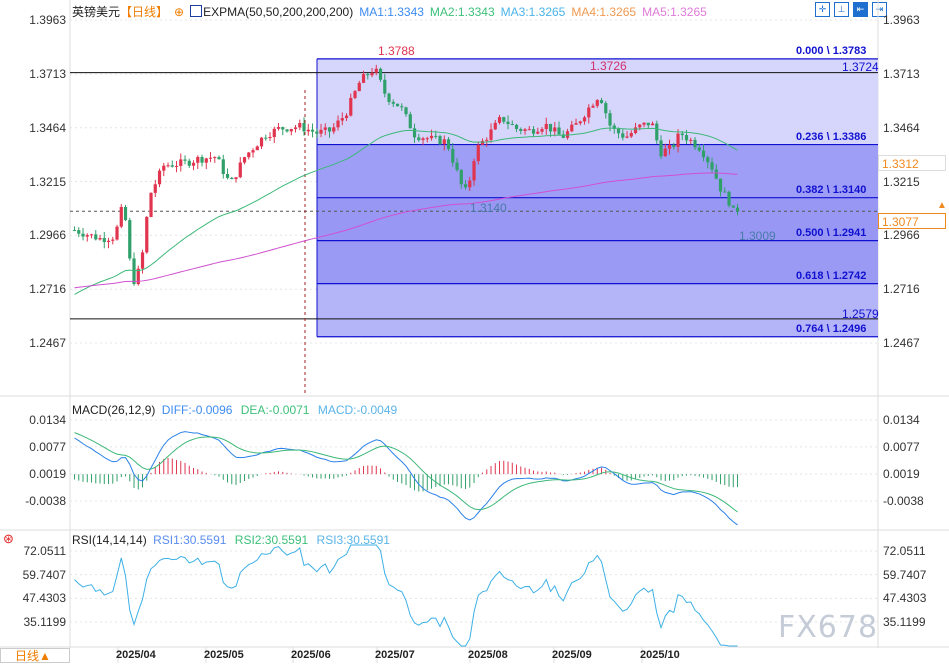 This screenshot has height=664, width=949. Describe the element at coordinates (604, 12) in the screenshot. I see `ma4-value: MA4:1.3265` at that location.